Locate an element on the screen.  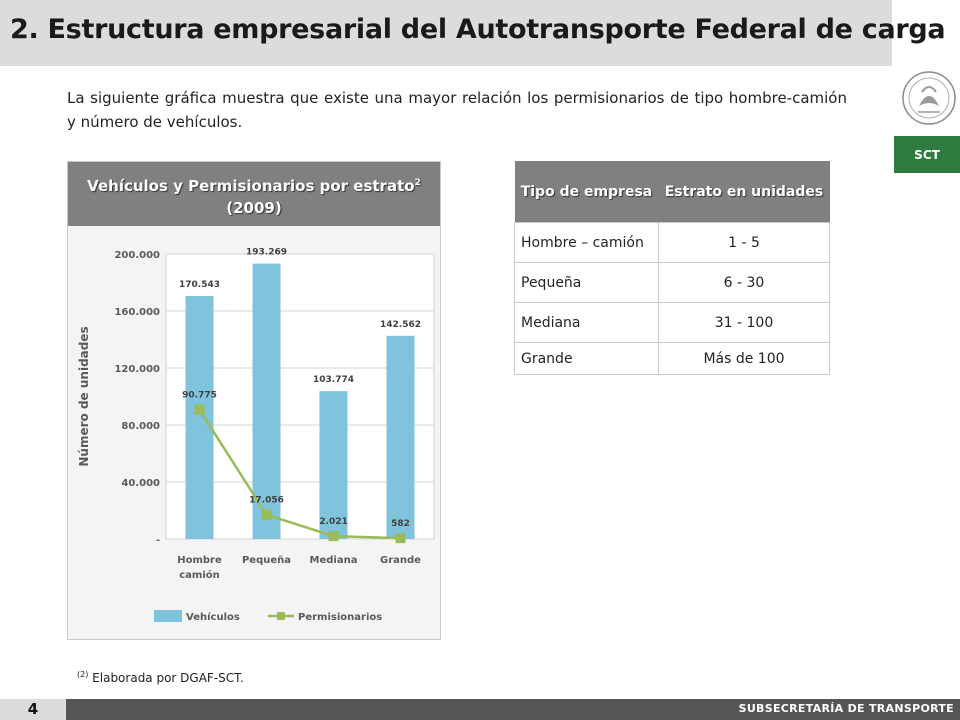
legend-marker-permisionarios is located at coordinates (281, 616).